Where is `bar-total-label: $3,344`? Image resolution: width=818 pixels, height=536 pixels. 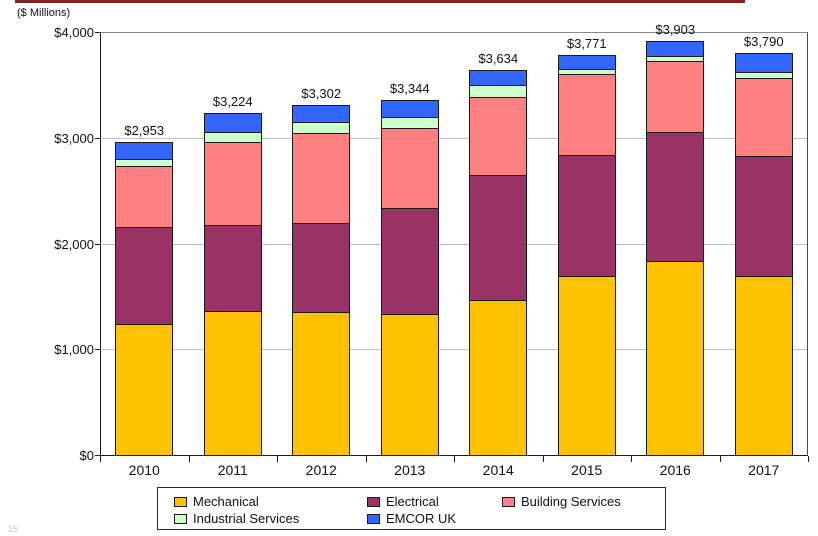
bar-total-label: $3,344 is located at coordinates (409, 89).